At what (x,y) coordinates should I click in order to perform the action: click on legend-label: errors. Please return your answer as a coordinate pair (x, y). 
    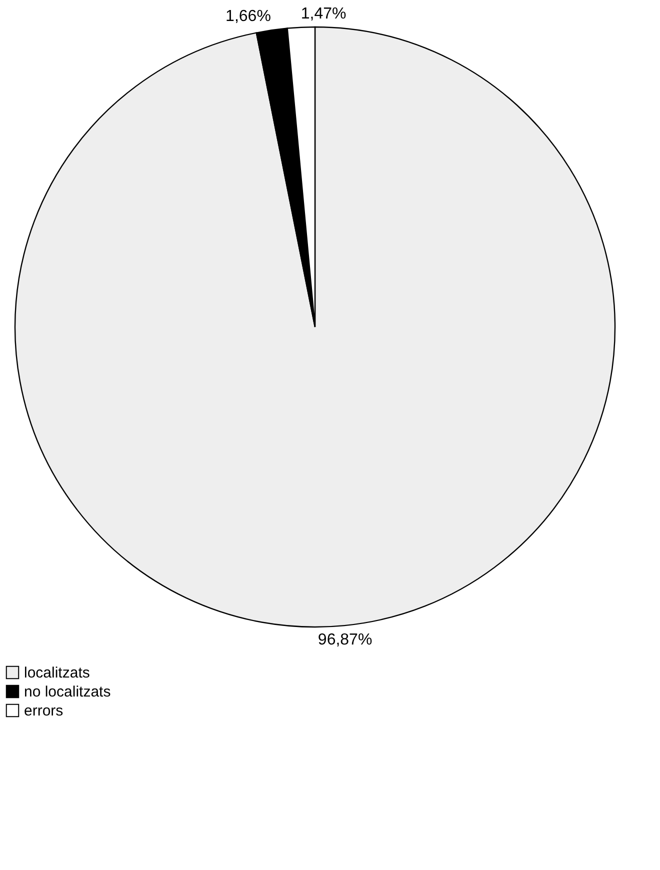
    Looking at the image, I should click on (44, 711).